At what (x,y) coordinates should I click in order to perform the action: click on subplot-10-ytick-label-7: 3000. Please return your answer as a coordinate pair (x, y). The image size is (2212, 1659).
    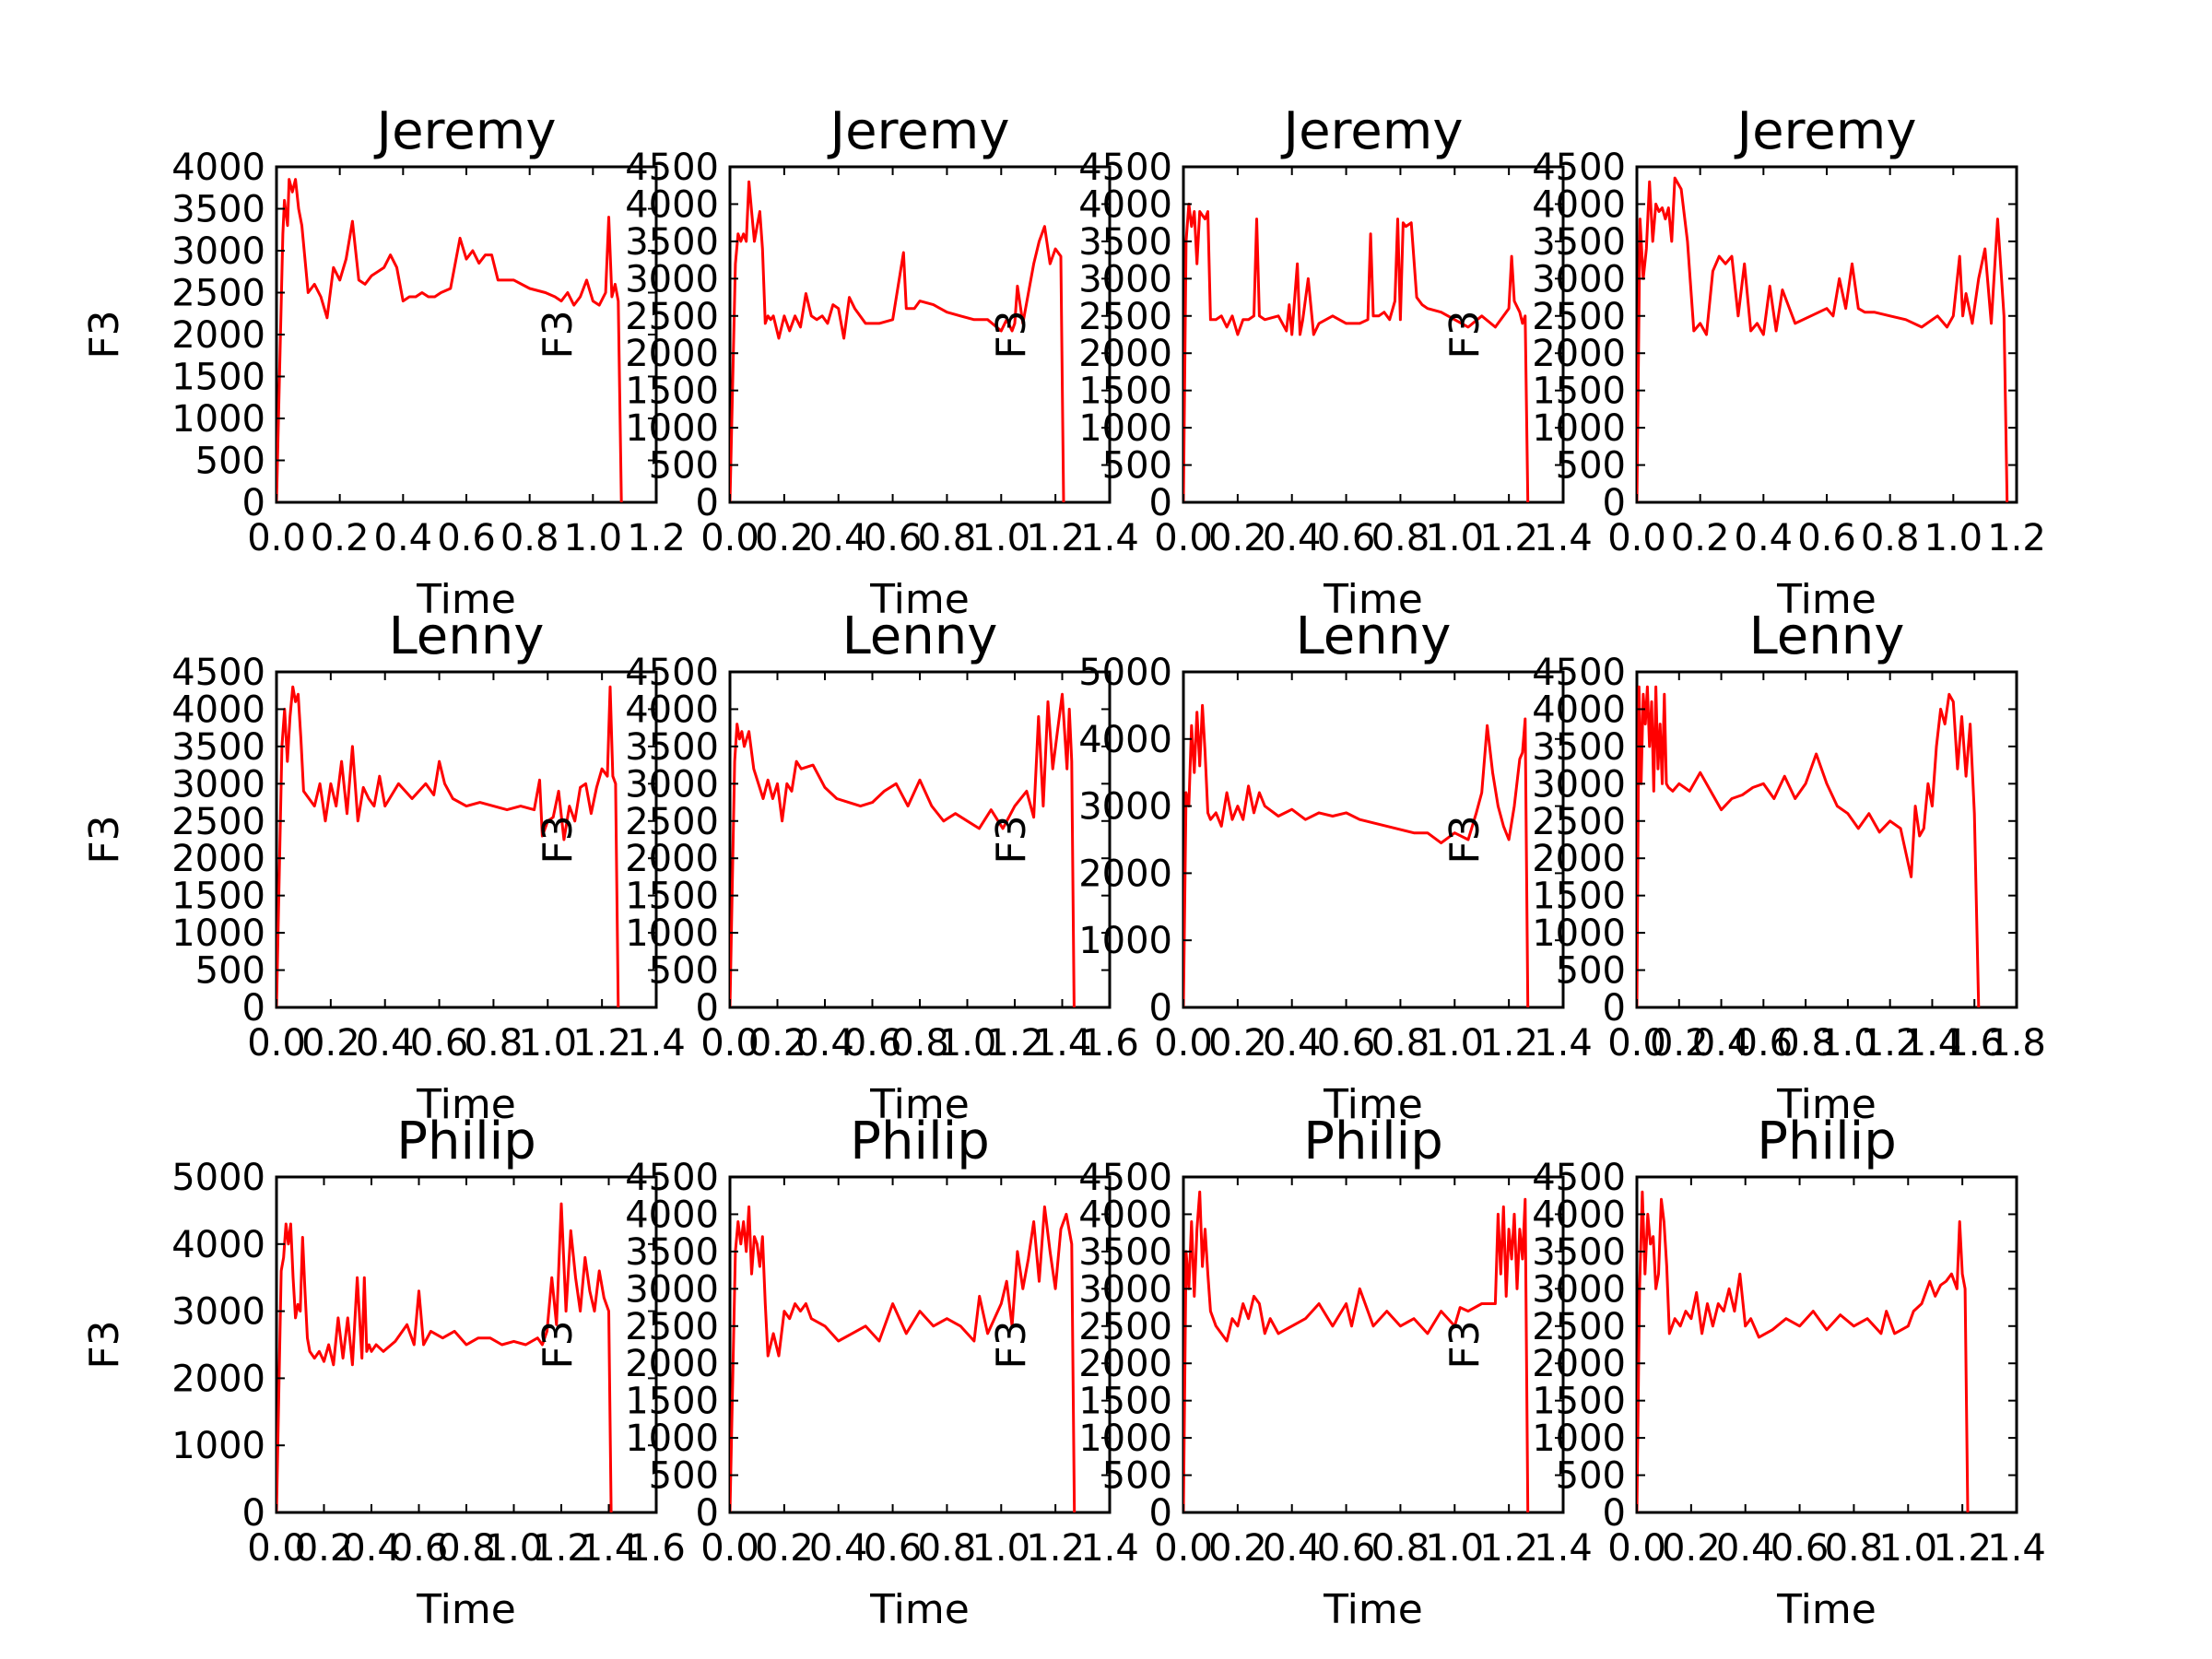
    Looking at the image, I should click on (672, 1289).